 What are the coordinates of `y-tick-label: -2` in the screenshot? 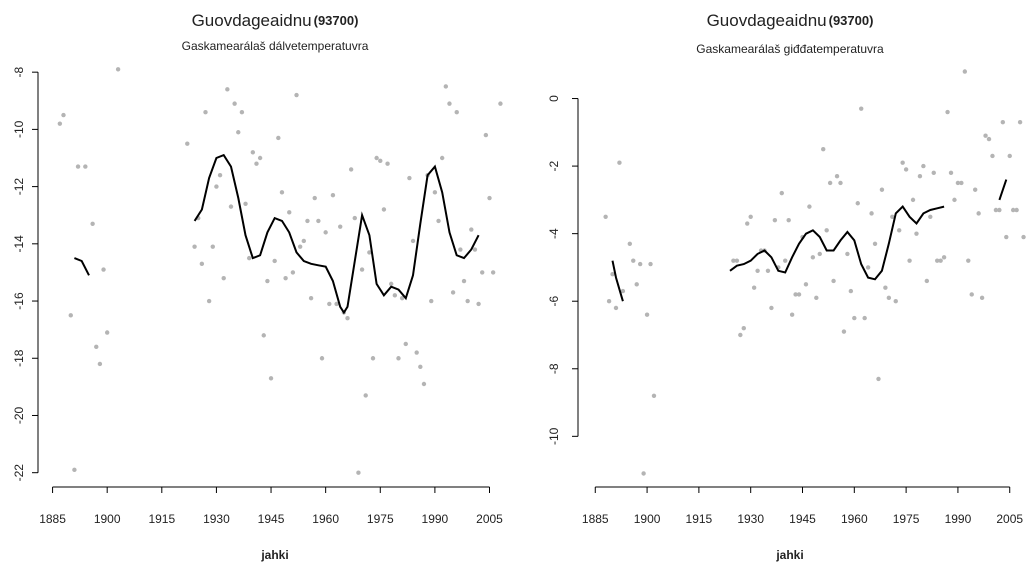 It's located at (554, 165).